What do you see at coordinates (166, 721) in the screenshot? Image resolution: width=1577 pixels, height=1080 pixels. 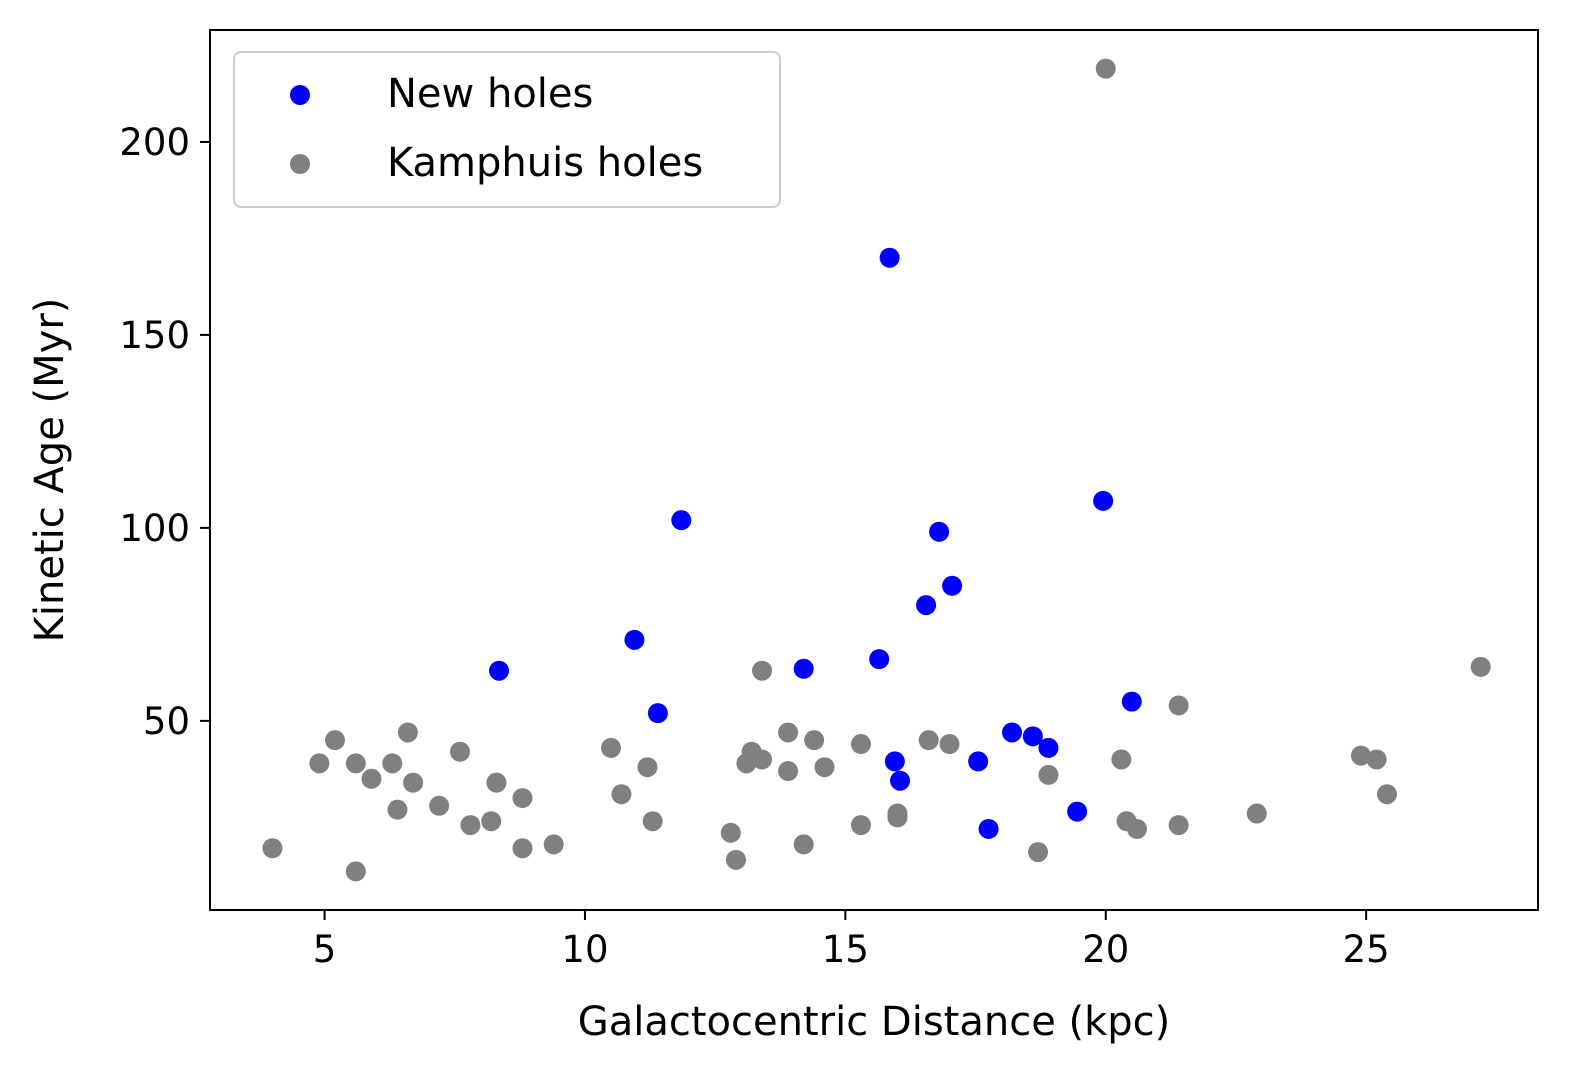 I see `y-tick-label: 50` at bounding box center [166, 721].